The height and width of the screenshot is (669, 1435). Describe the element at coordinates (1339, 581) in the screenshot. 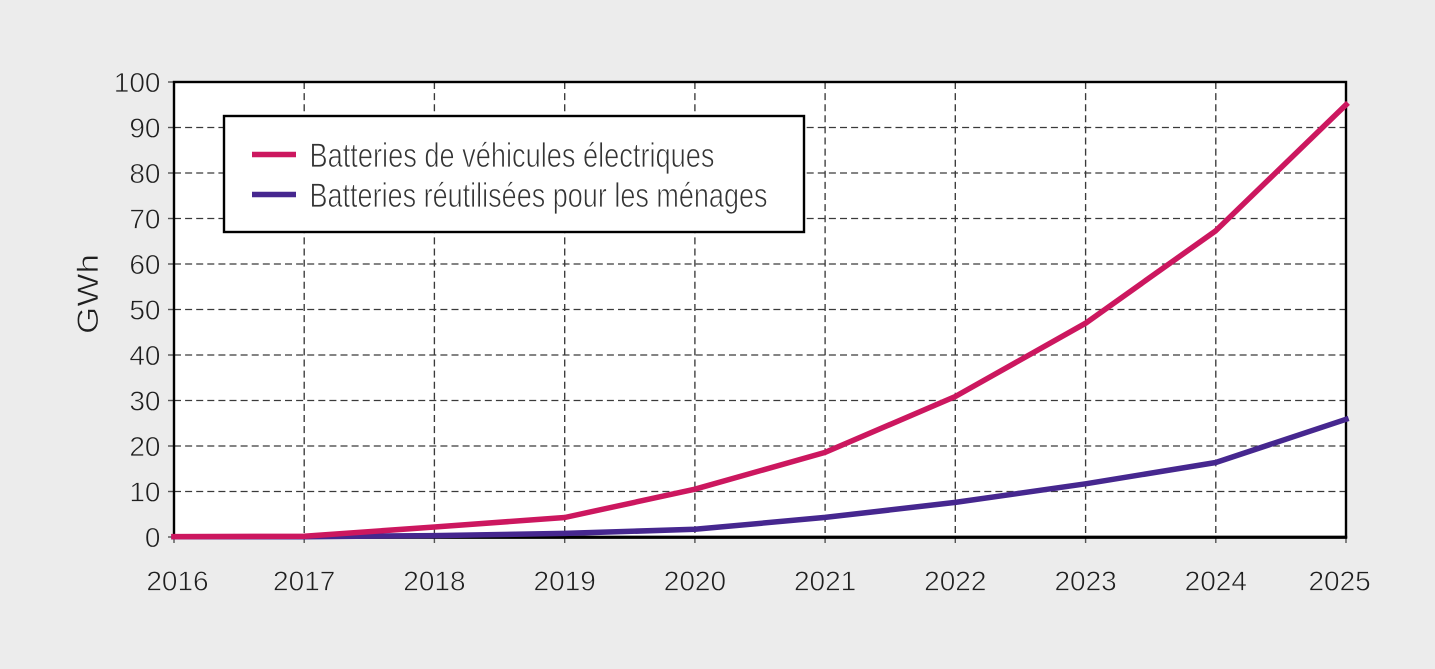

I see `svg-text: 2025` at that location.